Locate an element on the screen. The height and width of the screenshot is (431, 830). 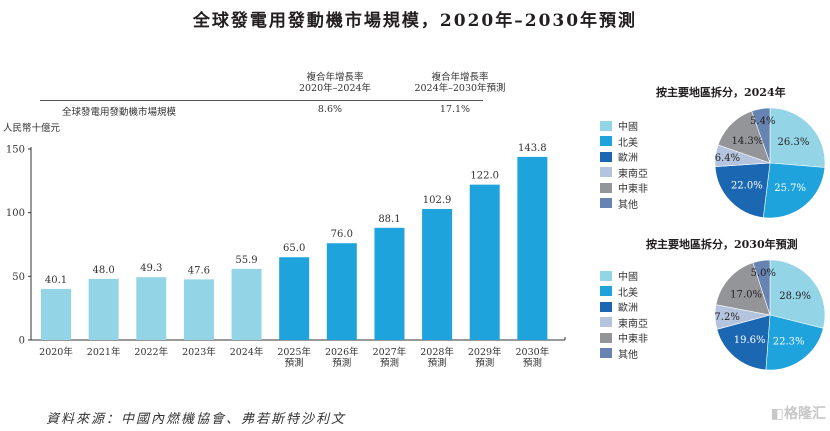
pie-2024-legend: 中國 北美 歐洲 東南亞 中東非 其他 is located at coordinates (624, 164).